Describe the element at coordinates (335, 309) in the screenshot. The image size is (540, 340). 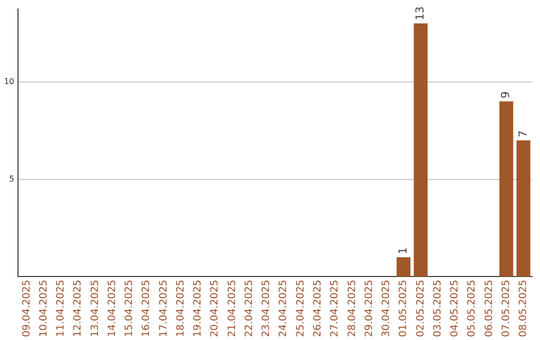
I see `x-tick-label: 27.04.2025` at that location.